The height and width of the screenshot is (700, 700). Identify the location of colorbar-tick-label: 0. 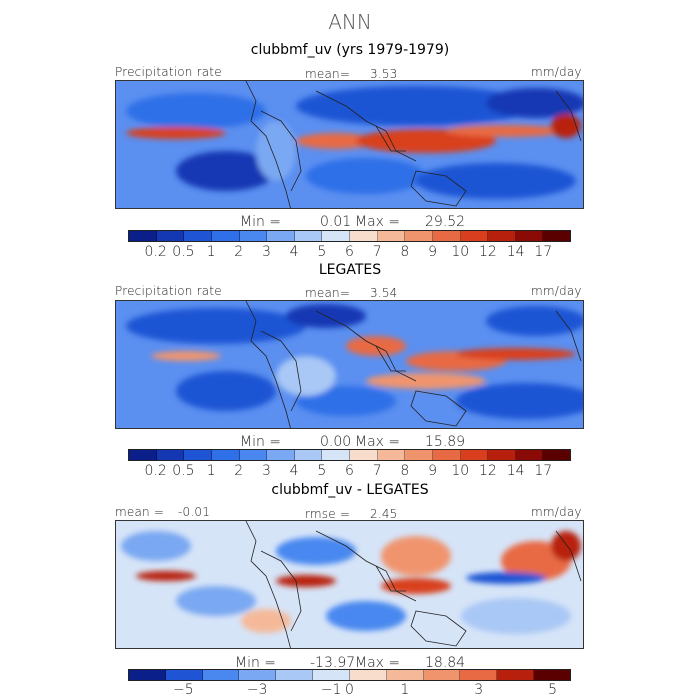
(349, 690).